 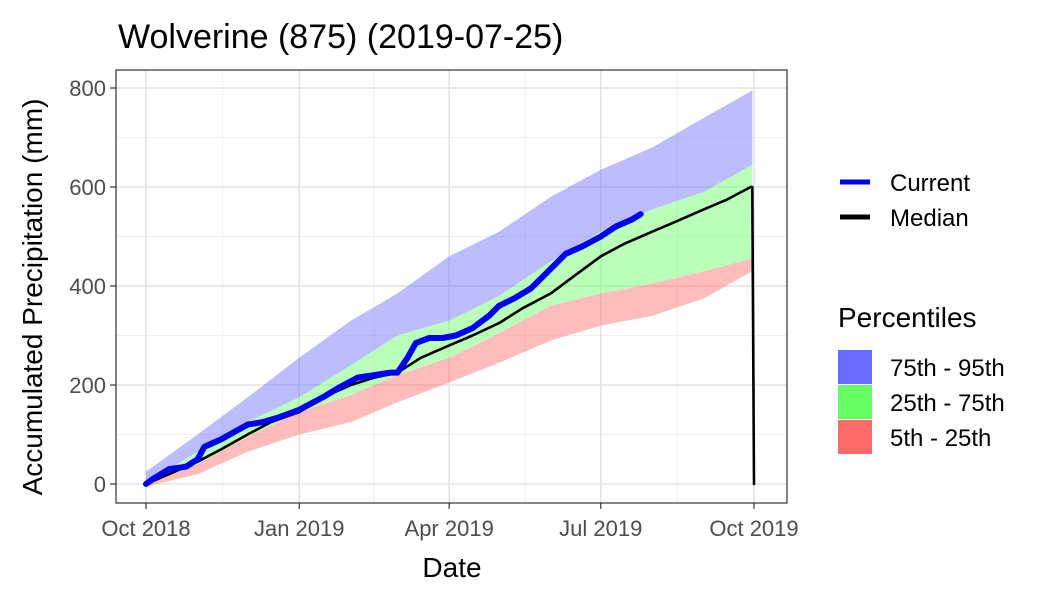 I want to click on legend-band-label: 75th - 95th, so click(x=947, y=368).